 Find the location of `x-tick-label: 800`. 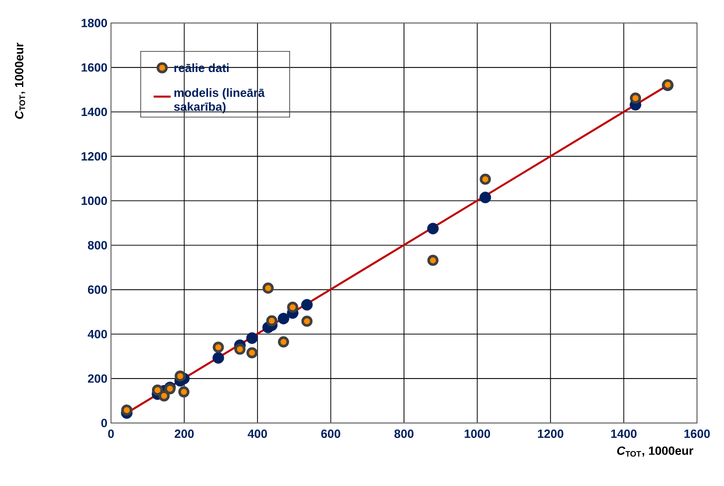

x-tick-label: 800 is located at coordinates (404, 434).